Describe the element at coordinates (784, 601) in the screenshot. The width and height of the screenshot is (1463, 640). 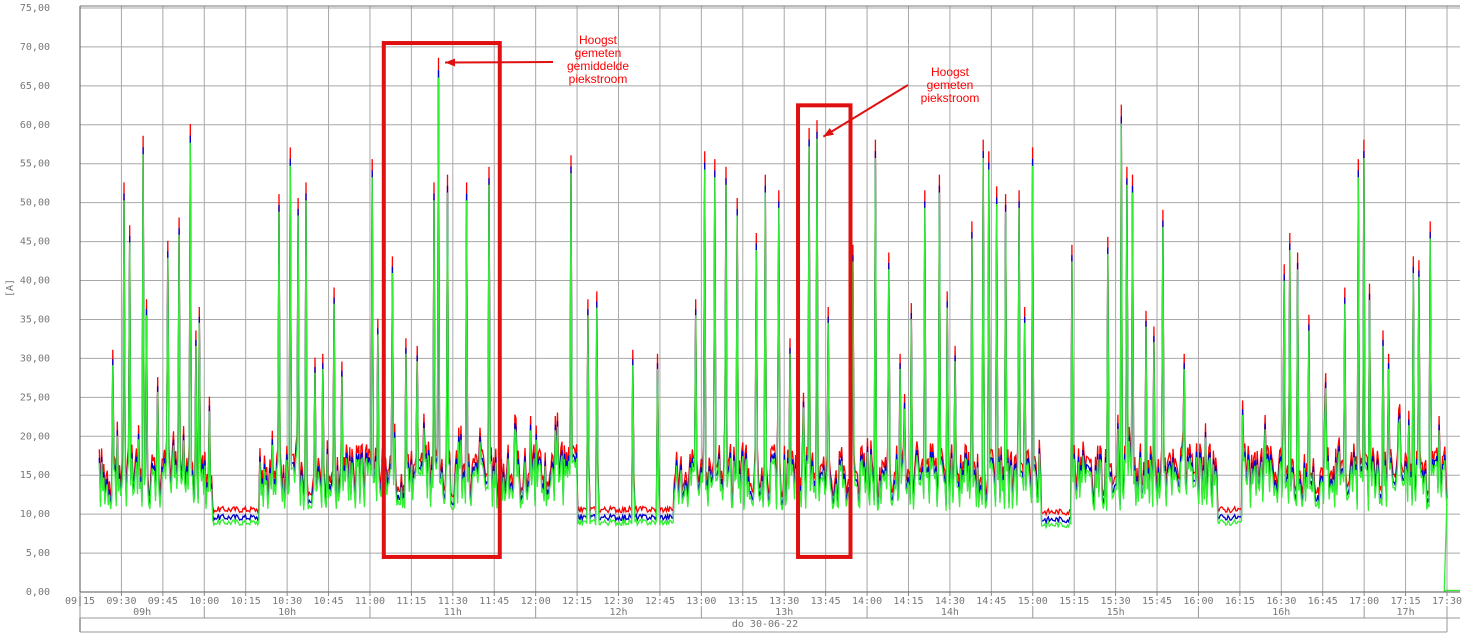
I see `x-tick-label: 13:30` at that location.